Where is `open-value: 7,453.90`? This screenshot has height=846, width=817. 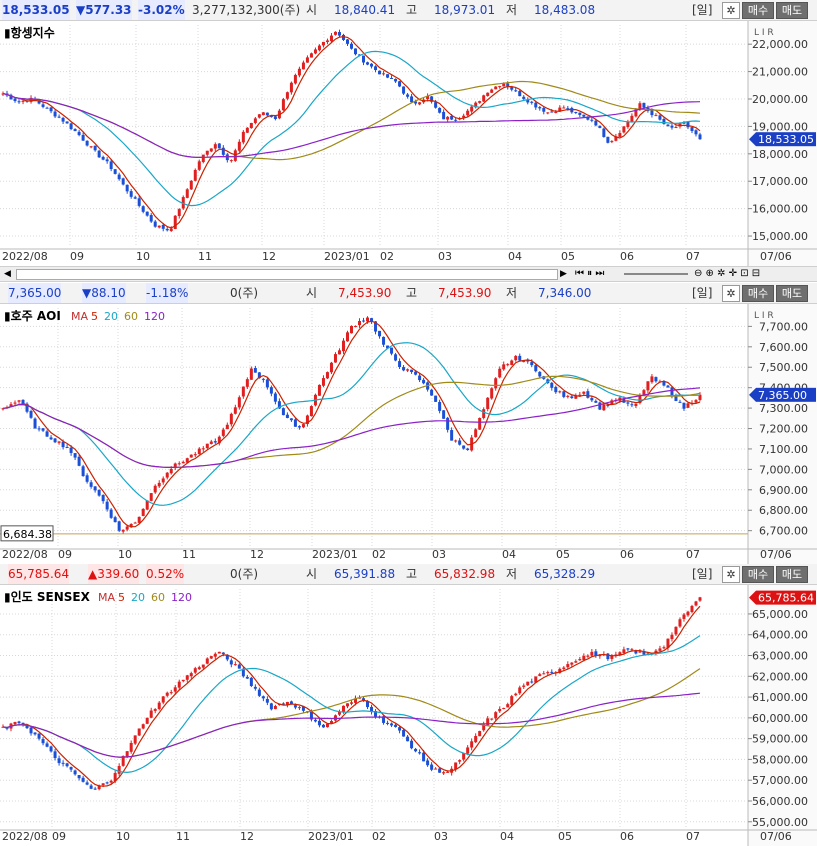
open-value: 7,453.90 is located at coordinates (365, 293).